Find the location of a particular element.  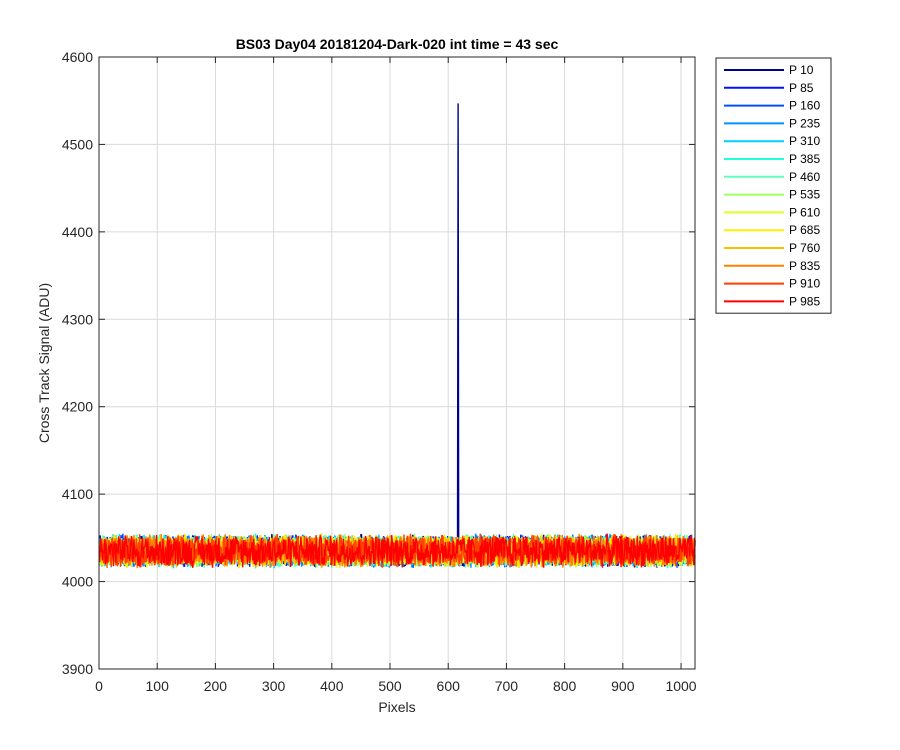

legend-label: P 310 is located at coordinates (804, 141).